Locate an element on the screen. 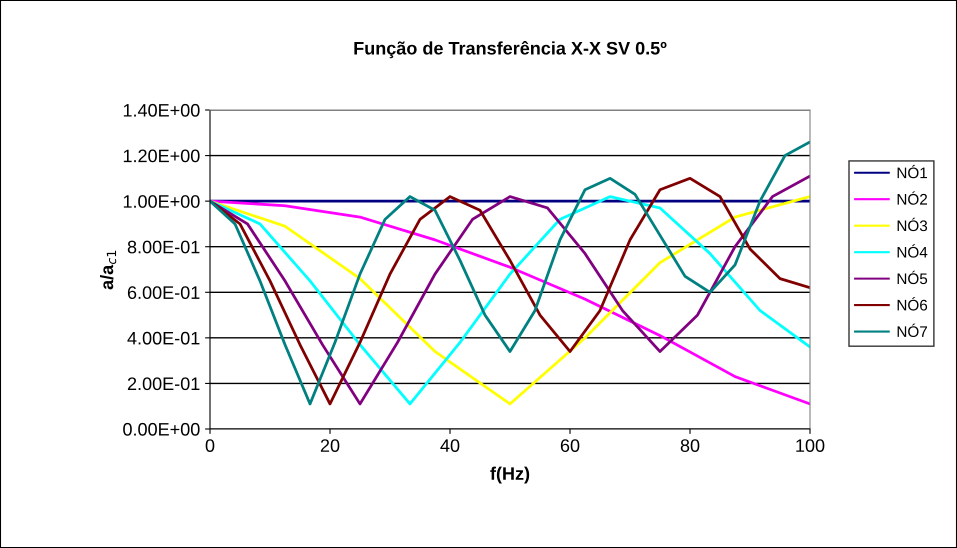  y-axis-title: a/a$_{c1}$ is located at coordinates (108, 270).